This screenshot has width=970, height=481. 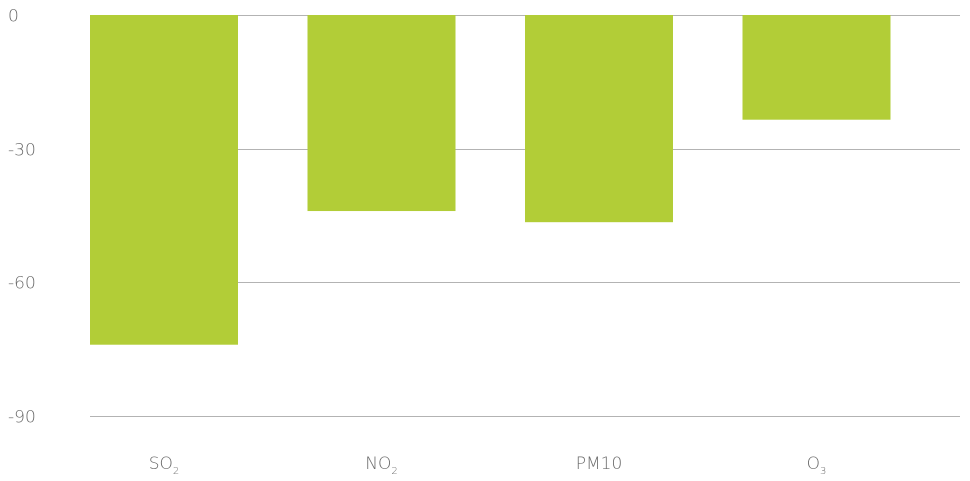 I want to click on x-tick-label: PM10, so click(x=599, y=464).